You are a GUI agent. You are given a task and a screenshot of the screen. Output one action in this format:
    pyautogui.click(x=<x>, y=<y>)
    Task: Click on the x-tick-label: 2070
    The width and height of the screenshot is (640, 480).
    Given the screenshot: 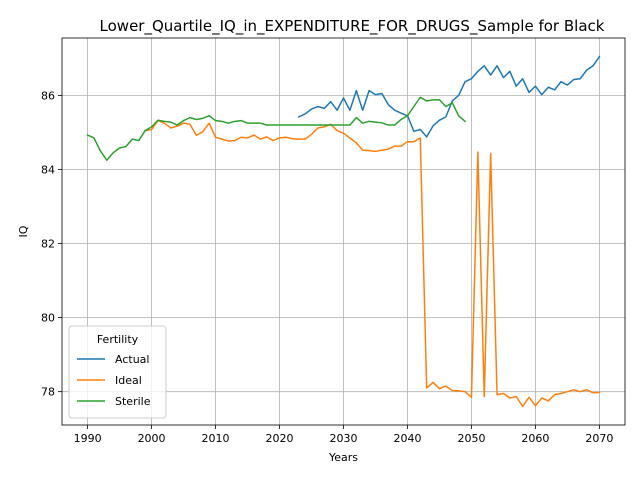 What is the action you would take?
    pyautogui.click(x=599, y=438)
    